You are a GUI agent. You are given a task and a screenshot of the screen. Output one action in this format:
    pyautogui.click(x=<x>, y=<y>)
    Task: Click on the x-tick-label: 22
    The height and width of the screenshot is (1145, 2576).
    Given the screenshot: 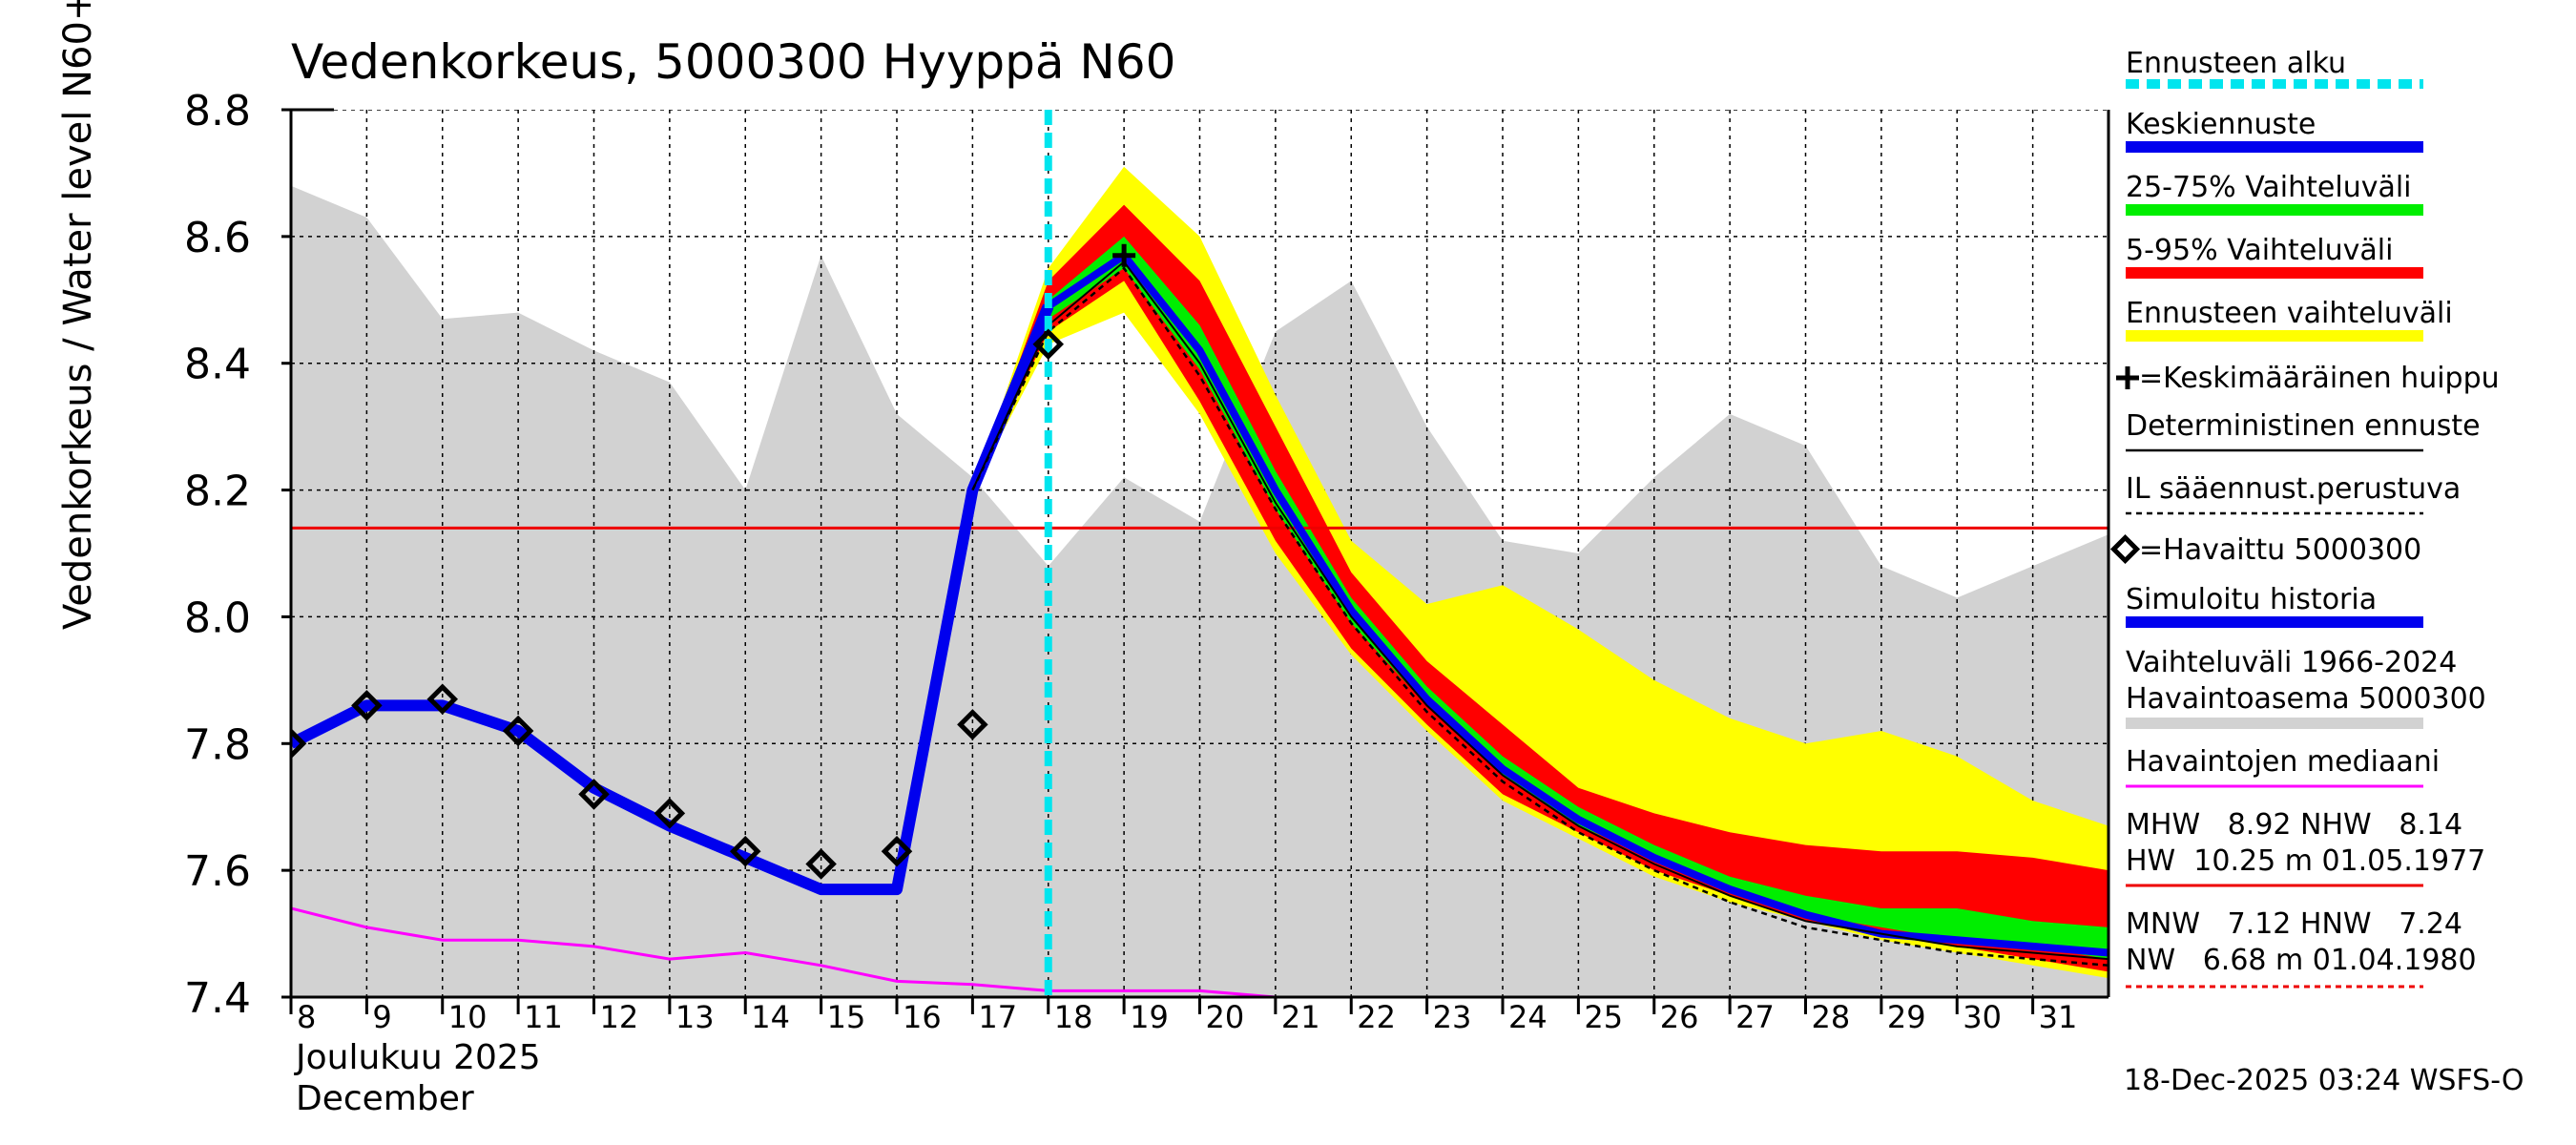 What is the action you would take?
    pyautogui.click(x=1376, y=1017)
    